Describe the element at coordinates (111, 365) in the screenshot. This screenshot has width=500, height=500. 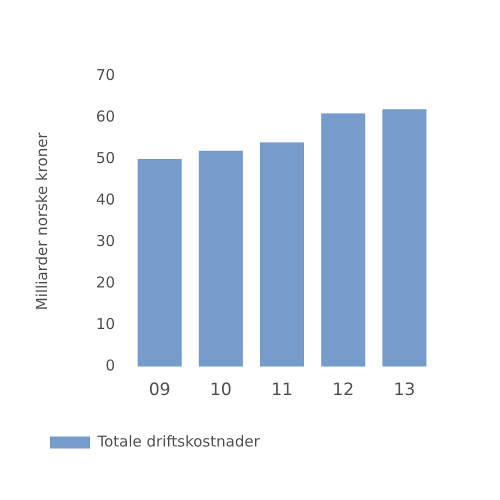
I see `y-tick-label: 0` at that location.